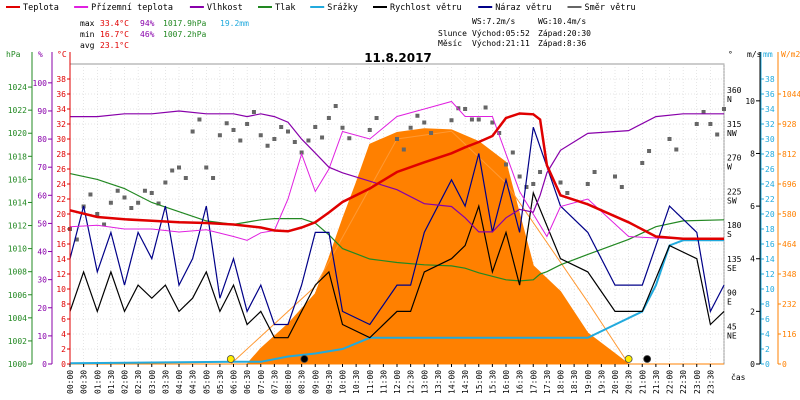 This screenshot has height=400, width=800. I want to click on stat-mesic-zapad: Západ:8:36, so click(562, 43).